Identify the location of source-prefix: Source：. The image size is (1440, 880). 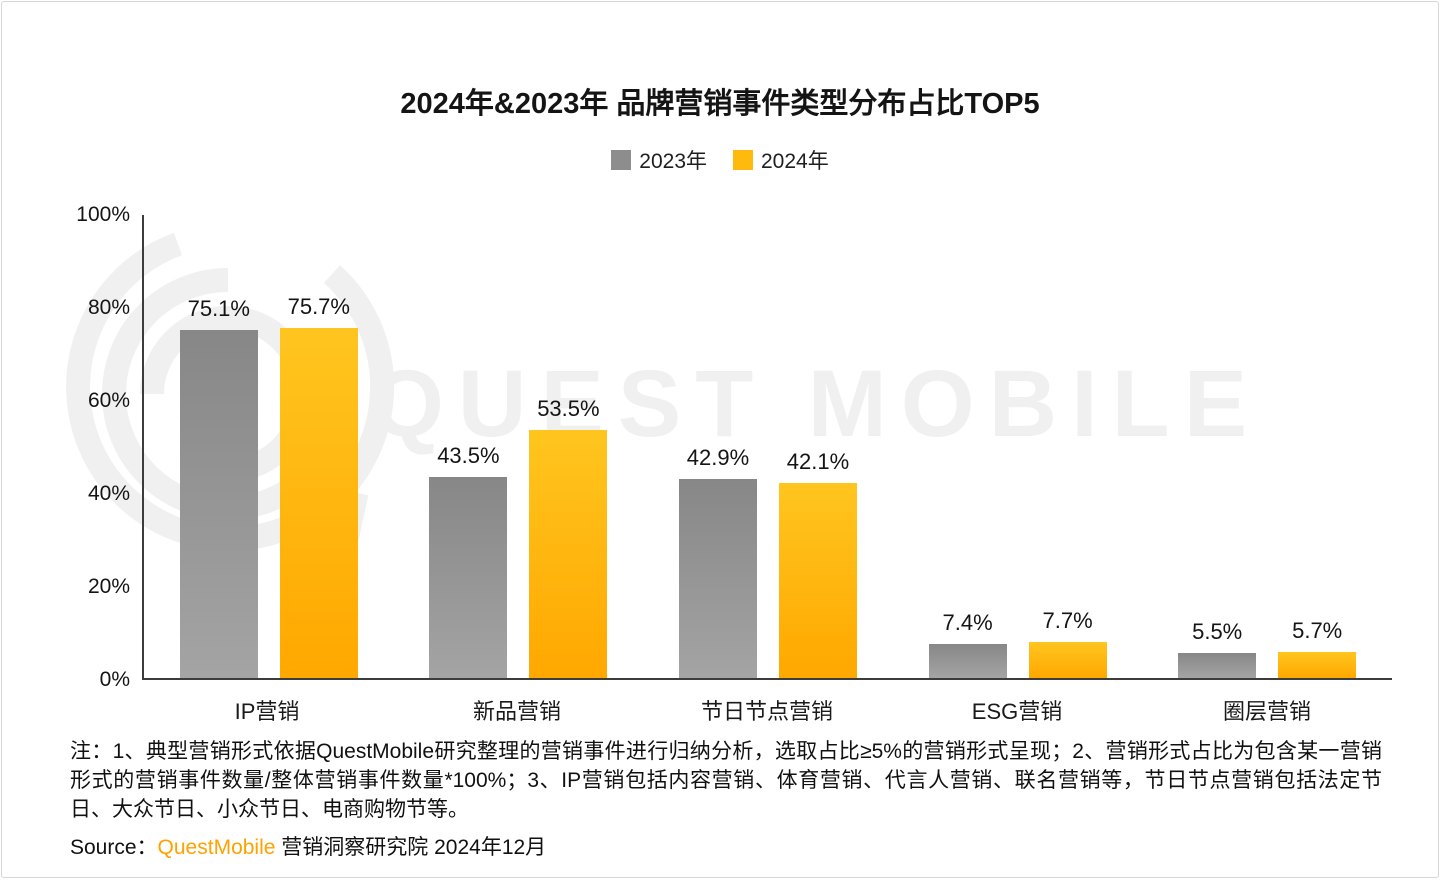
(114, 847).